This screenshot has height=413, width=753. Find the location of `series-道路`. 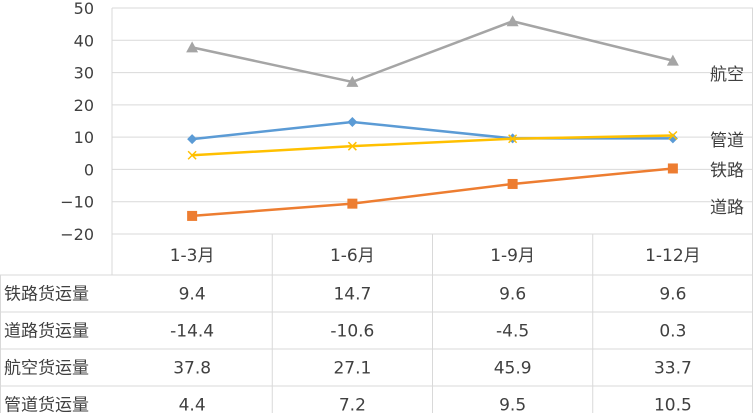

series-道路 is located at coordinates (432, 192).